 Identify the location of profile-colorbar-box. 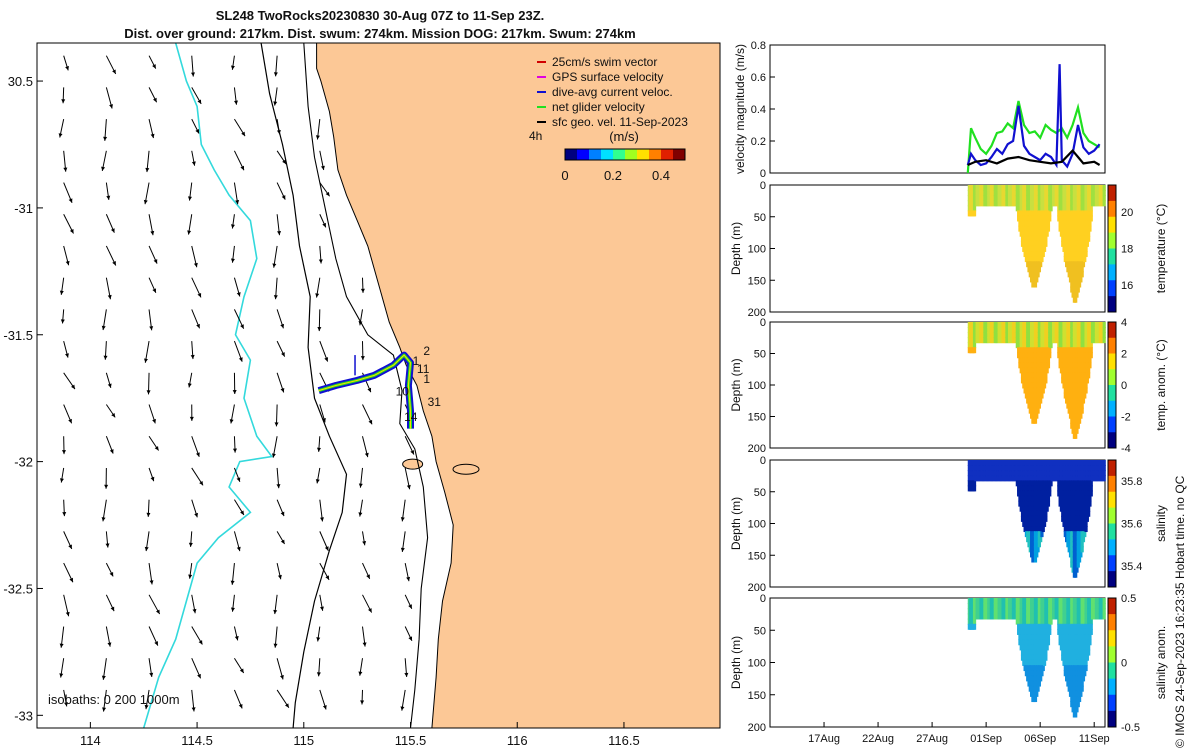
(1112, 248).